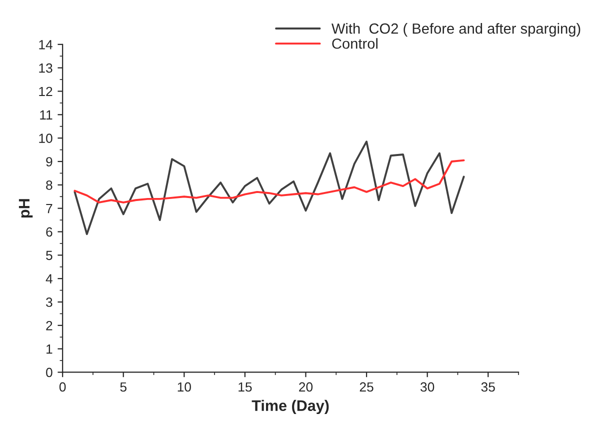  What do you see at coordinates (45, 138) in the screenshot?
I see `y-tick-label: 10` at bounding box center [45, 138].